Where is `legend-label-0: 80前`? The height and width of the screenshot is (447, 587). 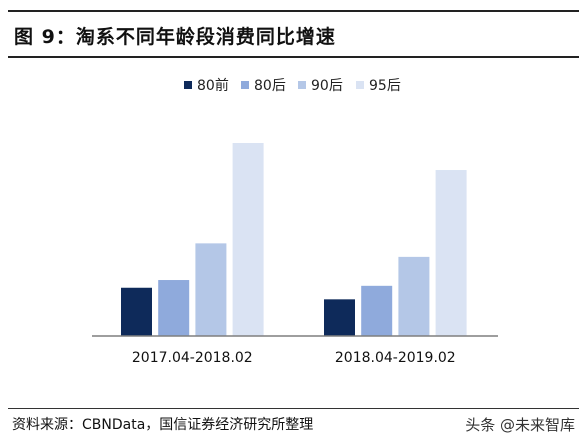 legend-label-0: 80前 is located at coordinates (213, 85).